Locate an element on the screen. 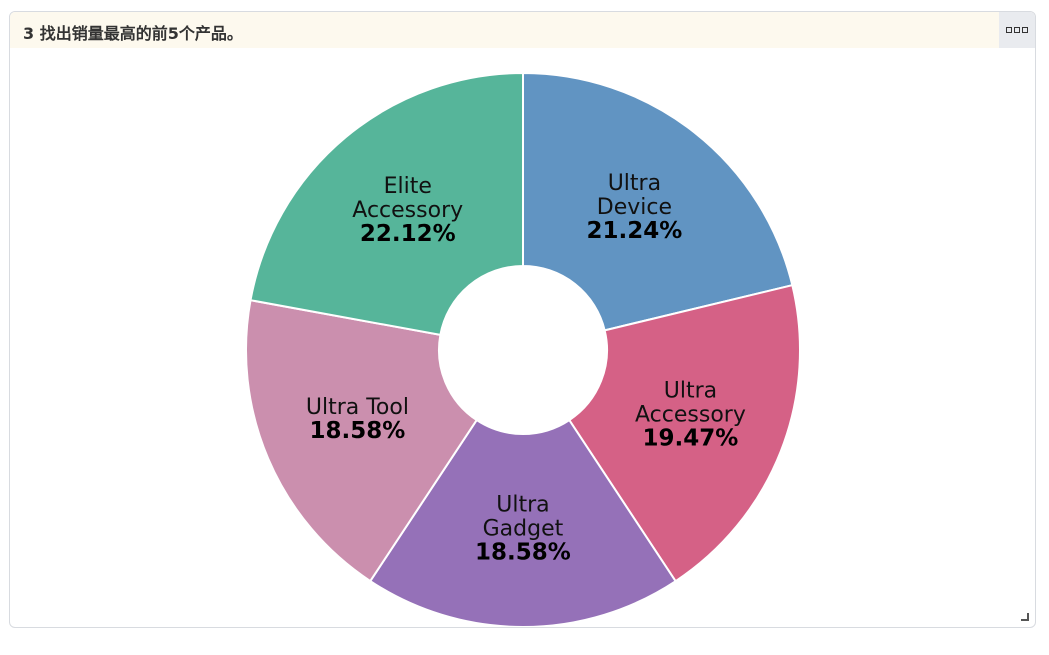  slice-percent-label: 22.12% is located at coordinates (408, 234).